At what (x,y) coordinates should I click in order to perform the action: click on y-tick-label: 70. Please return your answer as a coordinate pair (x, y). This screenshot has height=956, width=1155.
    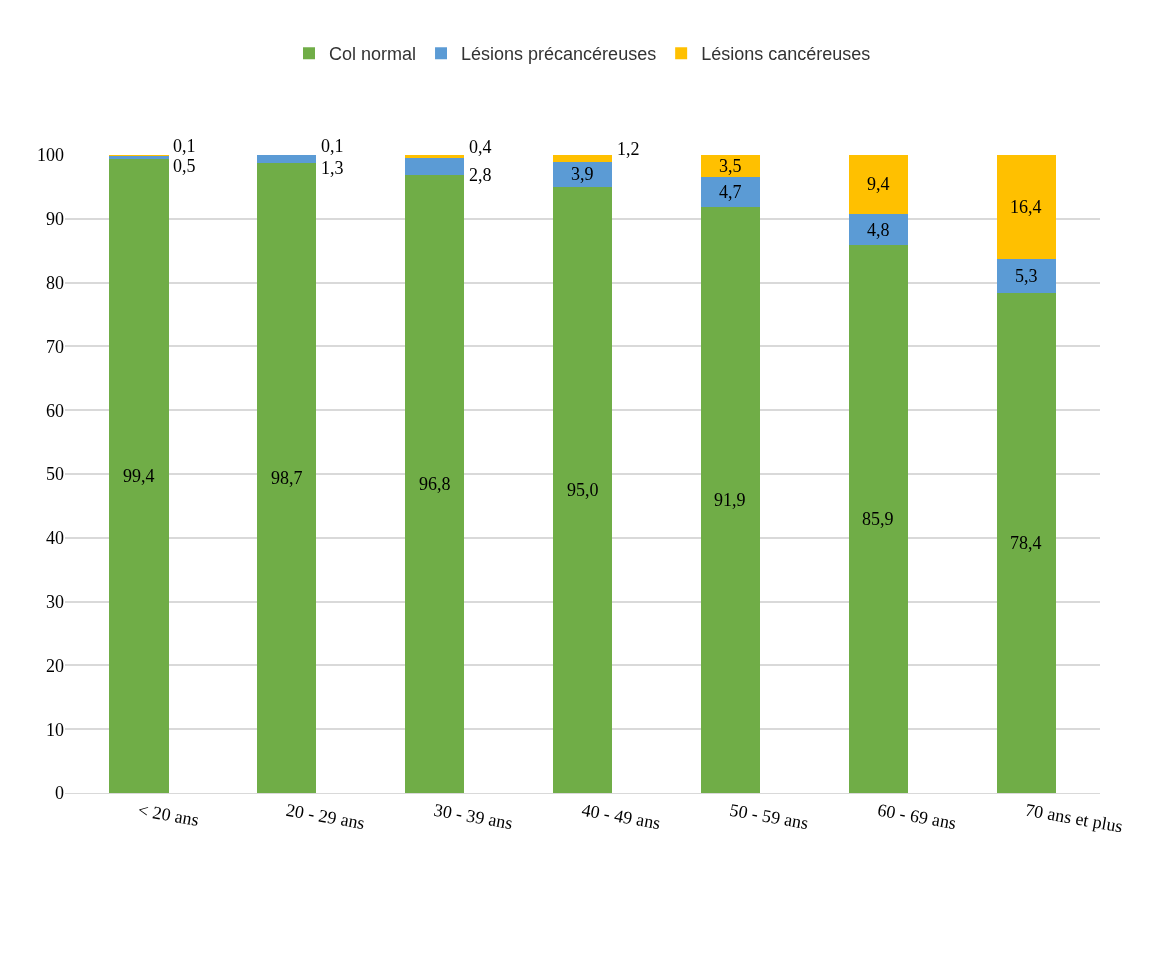
    Looking at the image, I should click on (55, 346).